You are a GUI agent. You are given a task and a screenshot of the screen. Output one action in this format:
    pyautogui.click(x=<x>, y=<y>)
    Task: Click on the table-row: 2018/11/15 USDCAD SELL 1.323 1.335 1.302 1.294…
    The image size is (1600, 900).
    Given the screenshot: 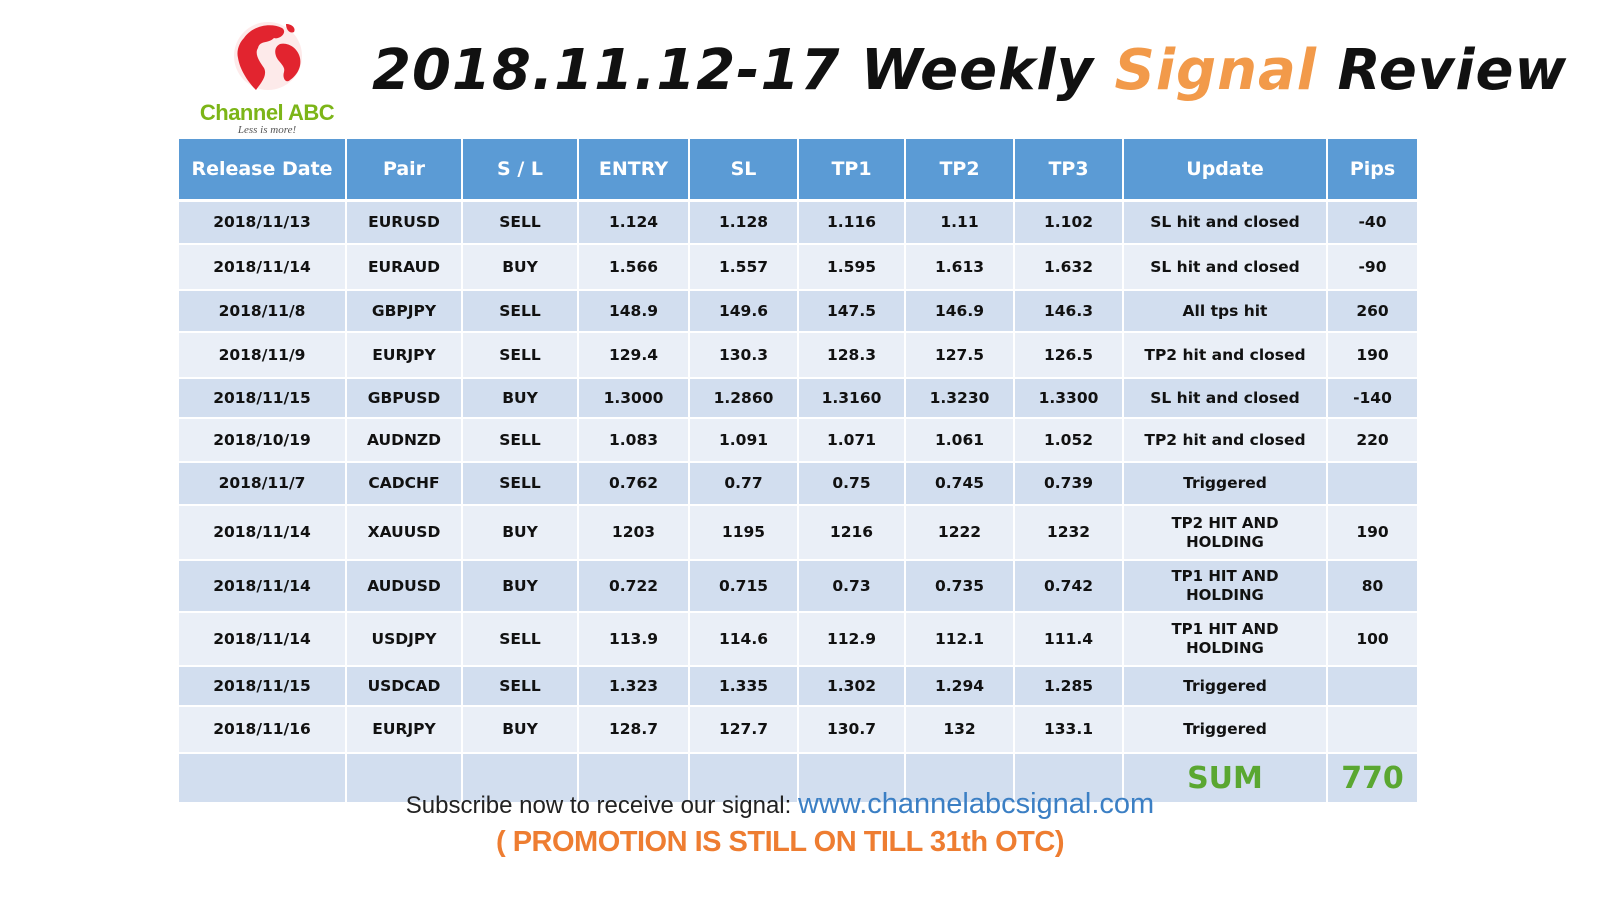 What is the action you would take?
    pyautogui.click(x=798, y=687)
    